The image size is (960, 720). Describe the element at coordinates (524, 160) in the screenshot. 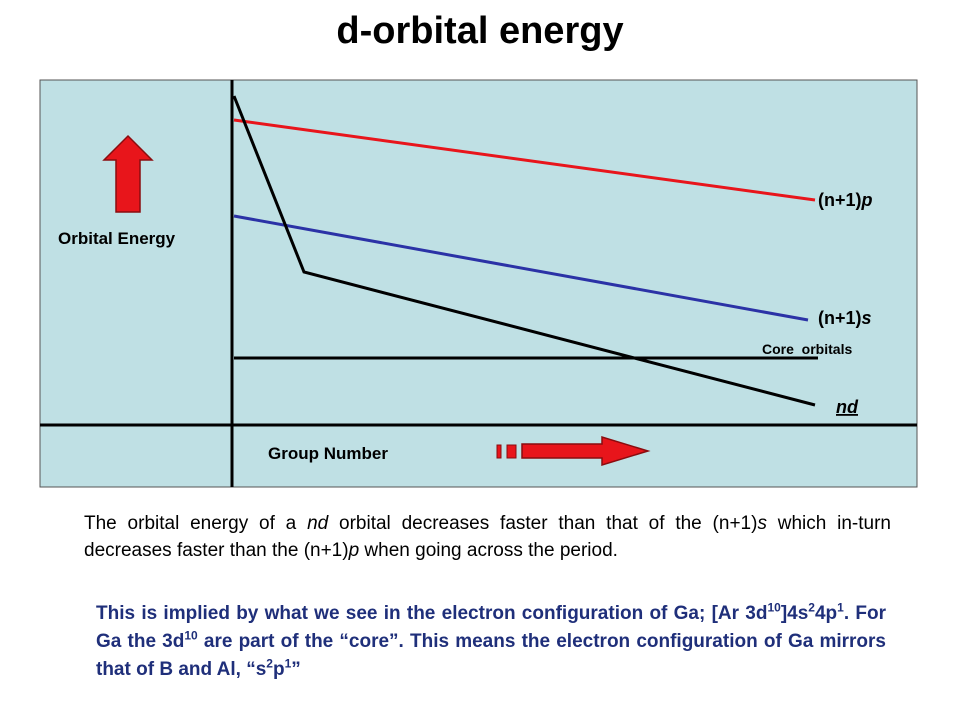

I see `np1-p-line` at that location.